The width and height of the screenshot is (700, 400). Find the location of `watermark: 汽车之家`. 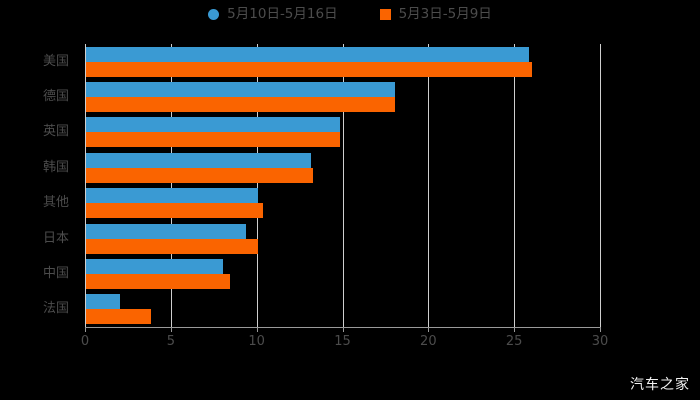

watermark: 汽车之家 is located at coordinates (660, 385).